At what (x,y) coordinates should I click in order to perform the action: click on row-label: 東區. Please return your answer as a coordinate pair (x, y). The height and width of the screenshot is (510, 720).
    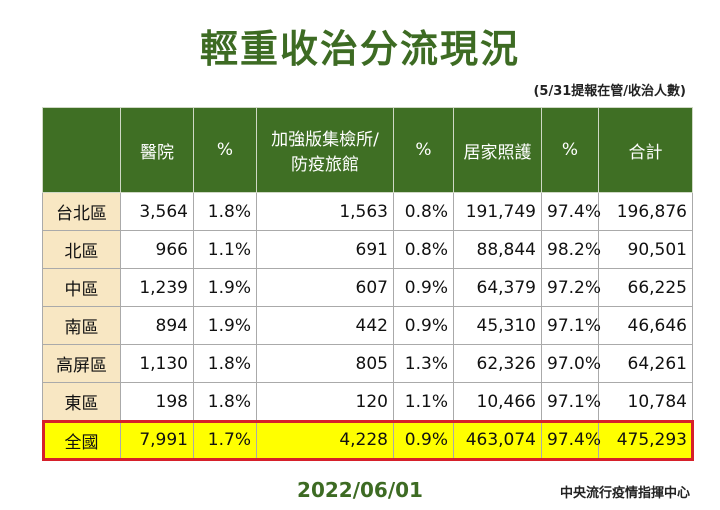
    Looking at the image, I should click on (81, 401).